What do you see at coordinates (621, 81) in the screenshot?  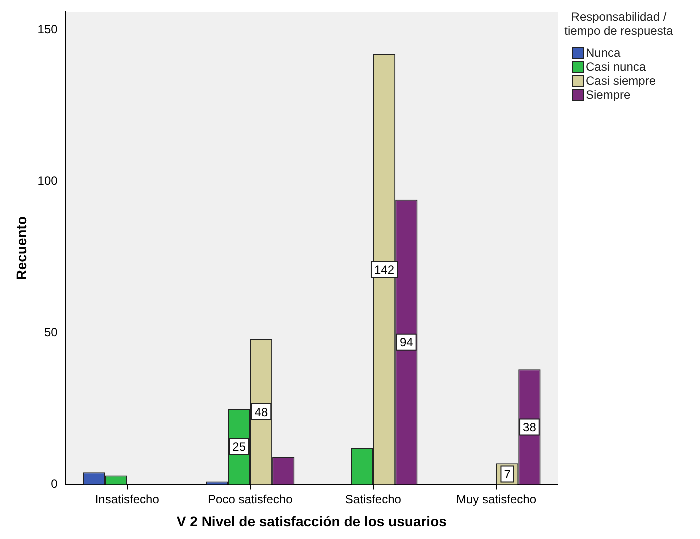 I see `legend-label: Casi siempre` at bounding box center [621, 81].